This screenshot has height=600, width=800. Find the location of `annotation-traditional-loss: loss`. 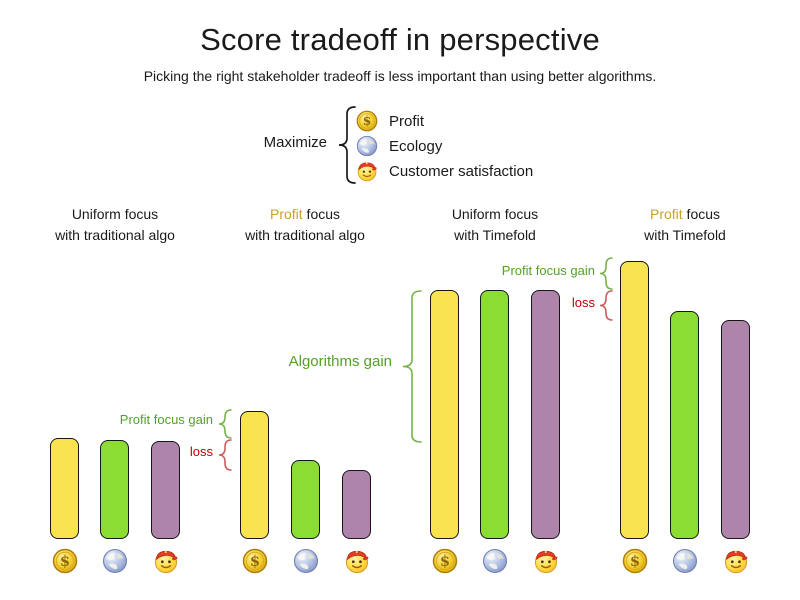

annotation-traditional-loss: loss is located at coordinates (201, 451).